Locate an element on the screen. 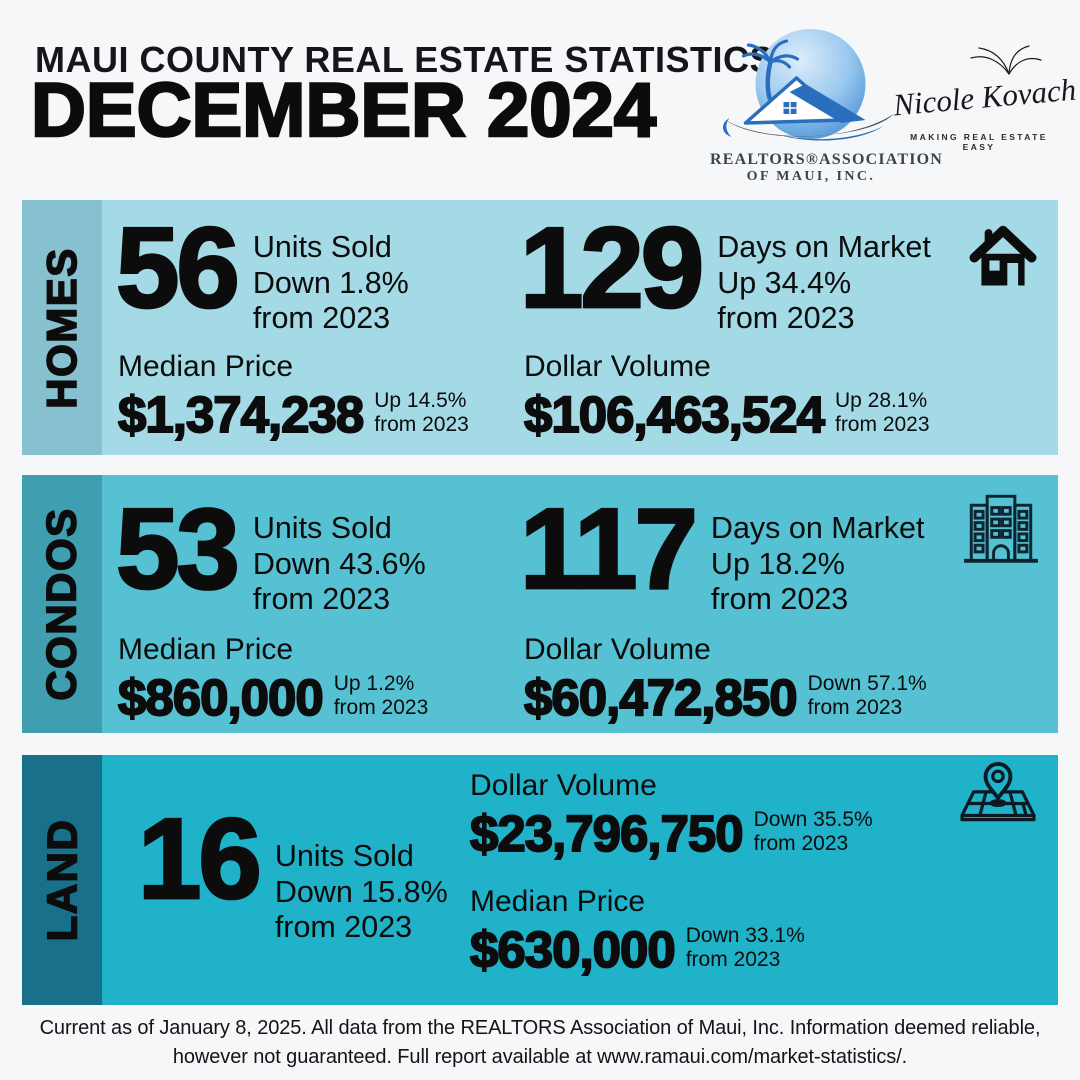  ram-logo-name-line2: OF MAUI, INC. is located at coordinates (811, 176).